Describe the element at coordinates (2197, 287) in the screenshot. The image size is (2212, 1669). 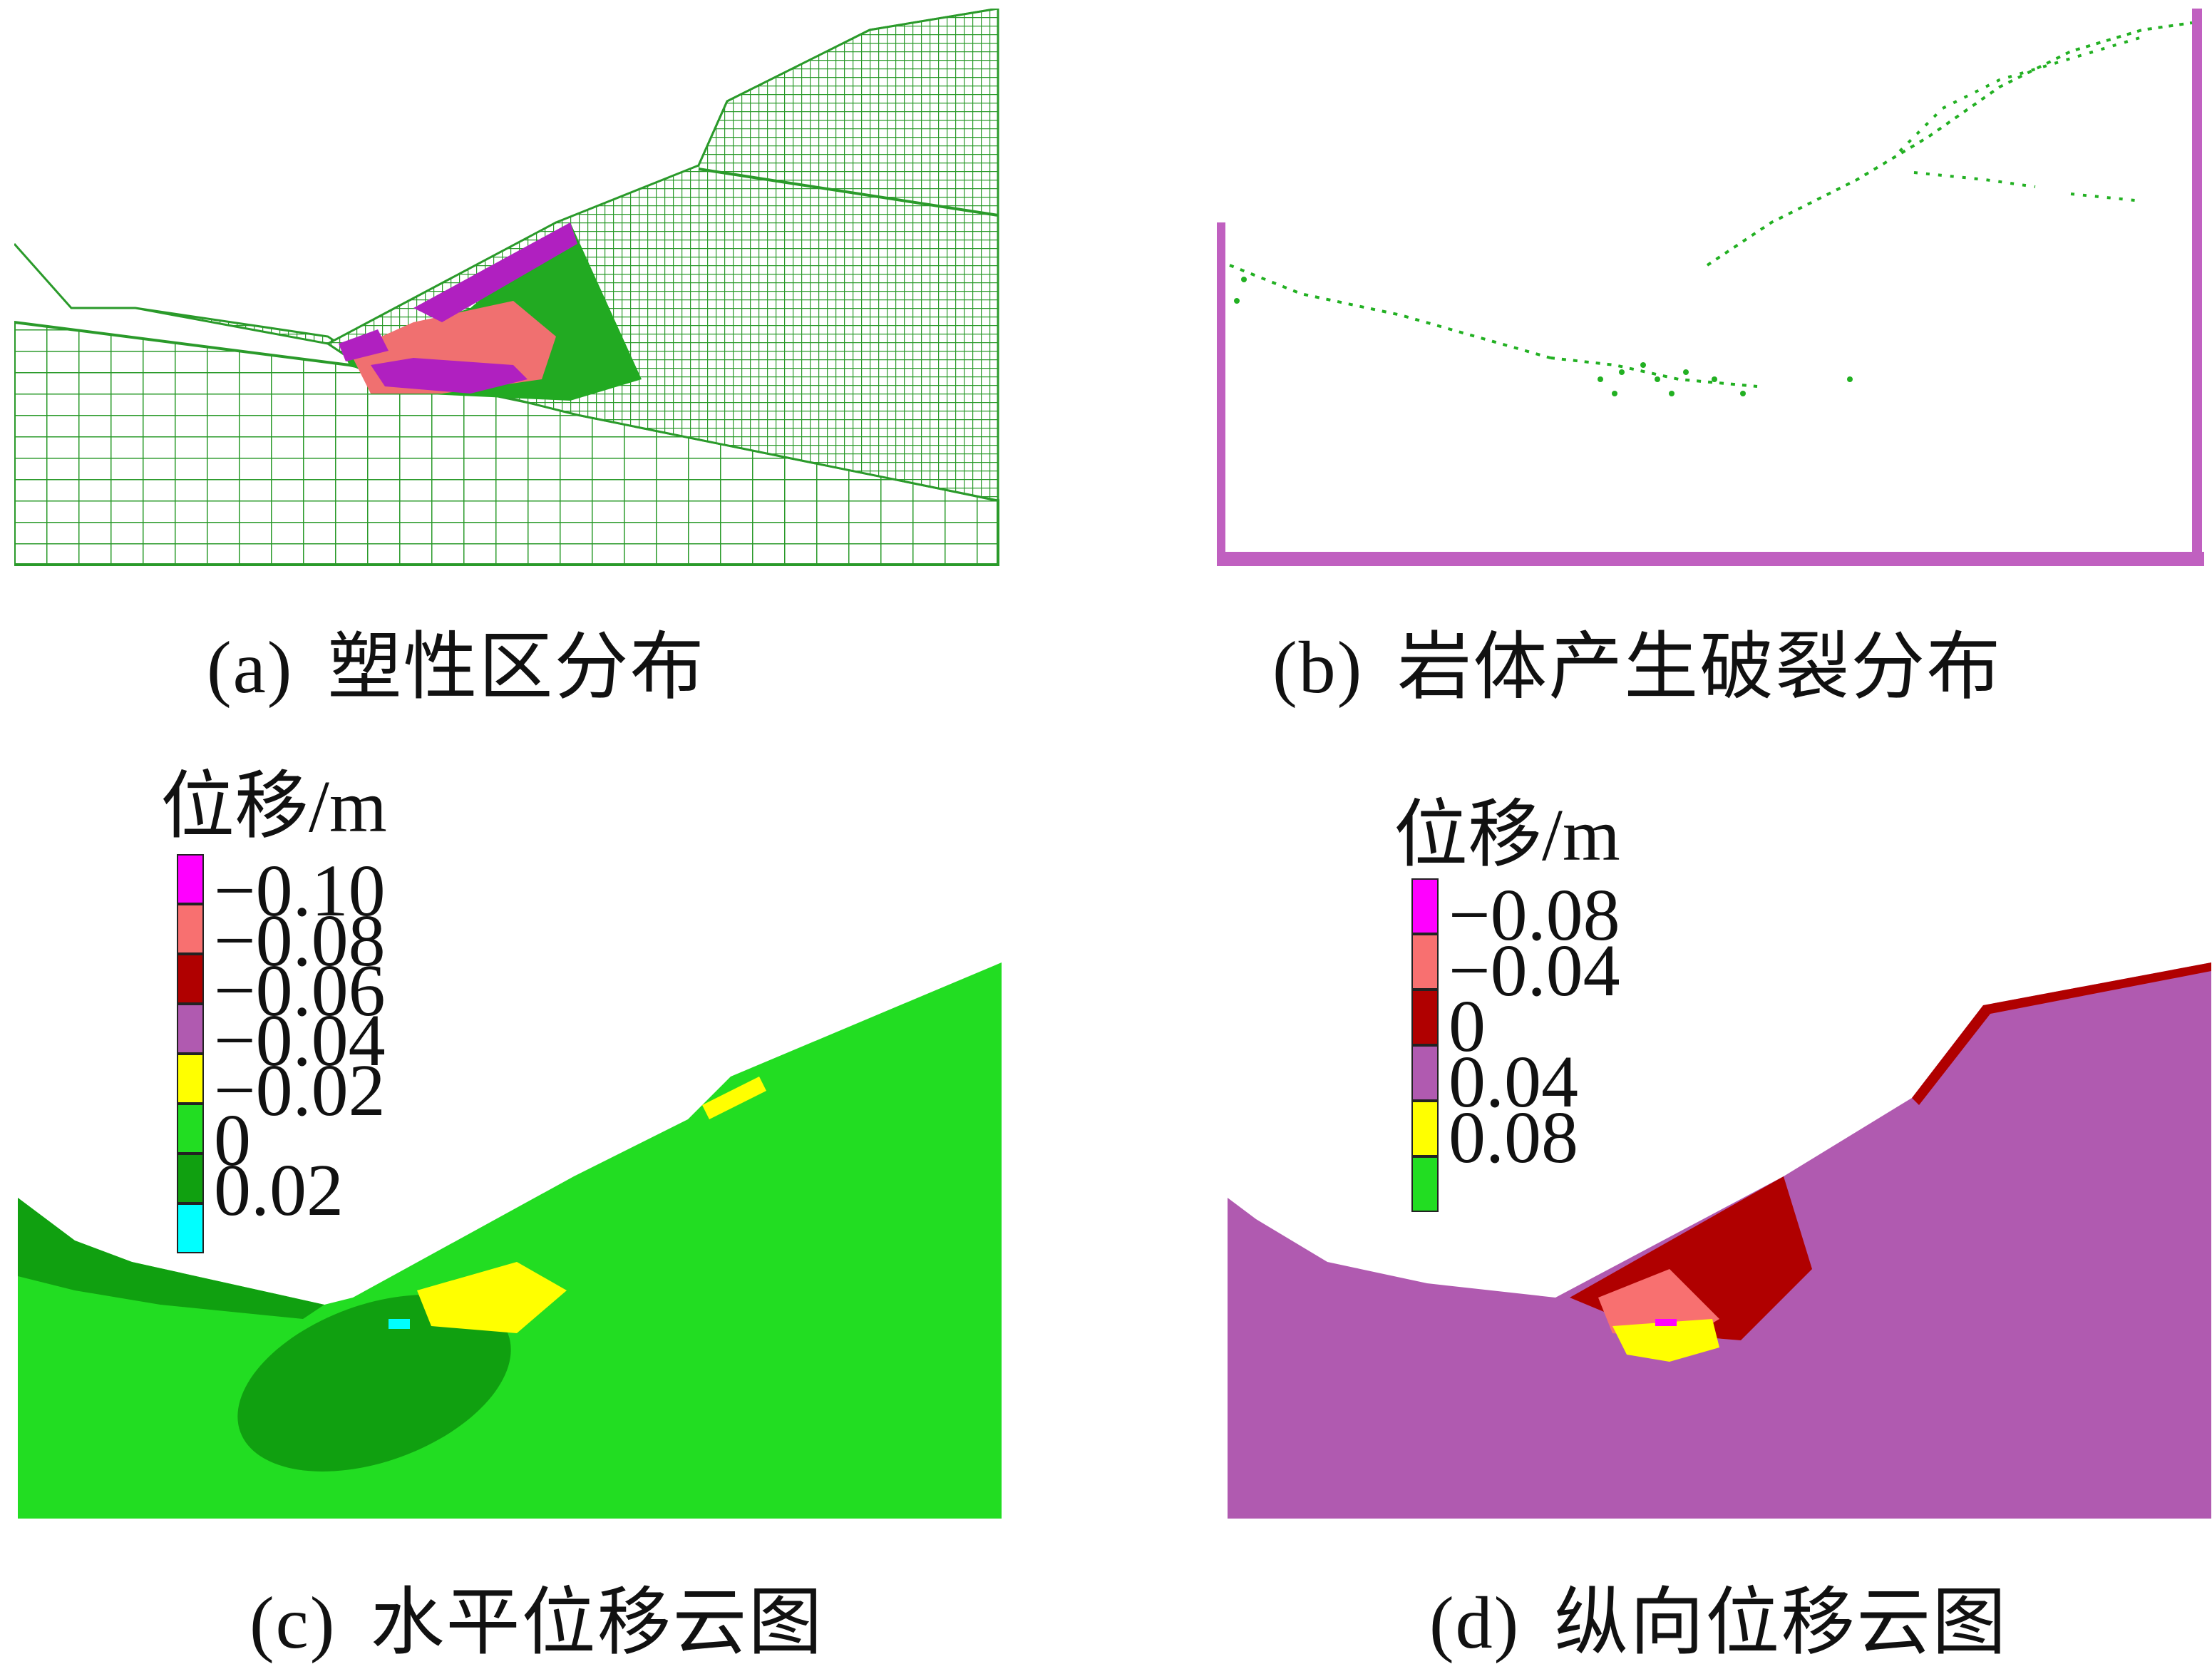
I see `right-boundary` at that location.